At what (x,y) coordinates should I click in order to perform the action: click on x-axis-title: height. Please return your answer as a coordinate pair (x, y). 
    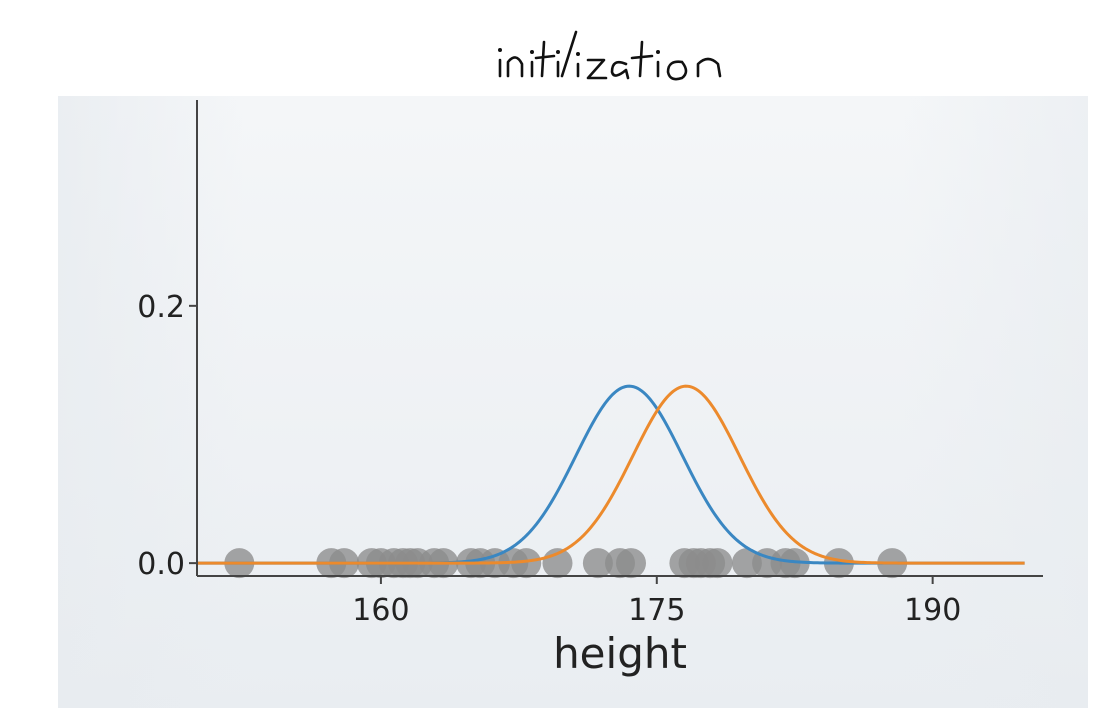
    Looking at the image, I should click on (620, 653).